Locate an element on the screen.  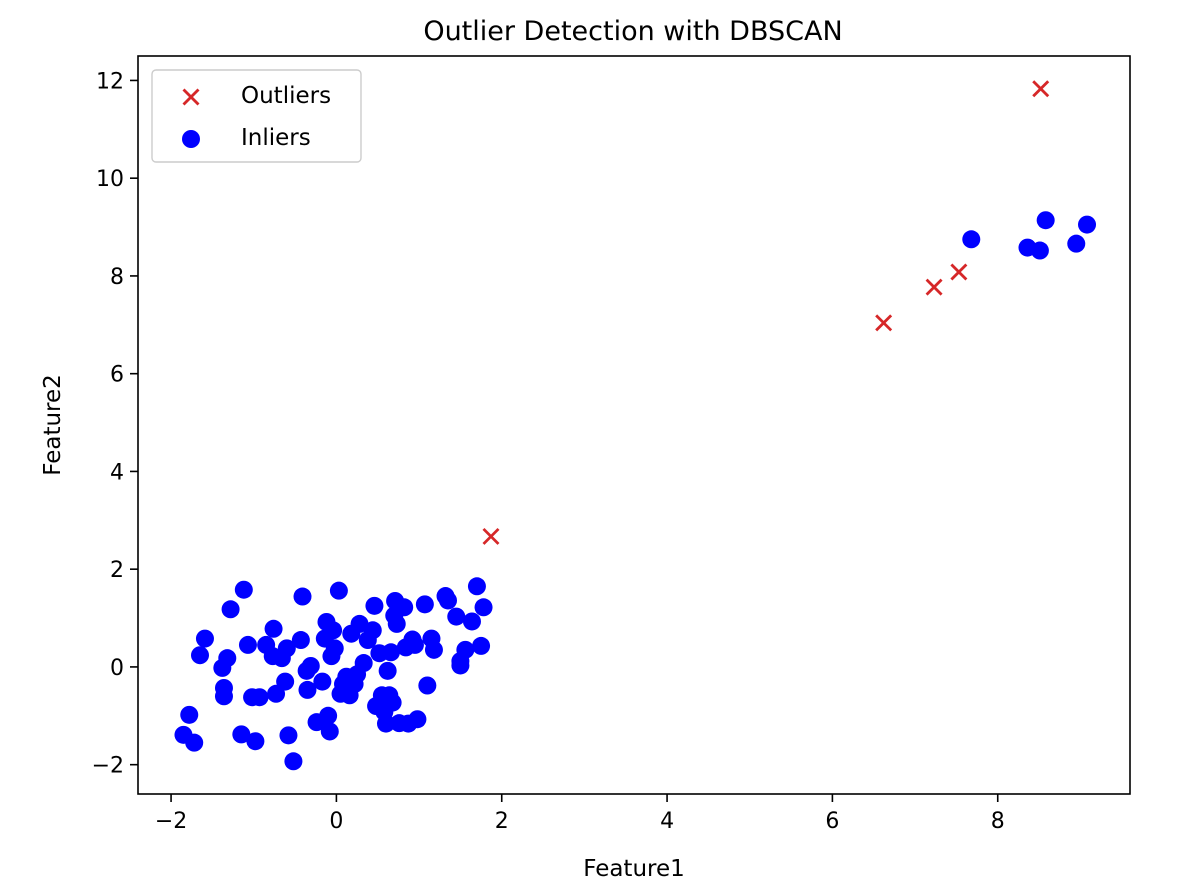
y-axis: −2 0 2 4 6 8 10 12 is located at coordinates (115, 424).